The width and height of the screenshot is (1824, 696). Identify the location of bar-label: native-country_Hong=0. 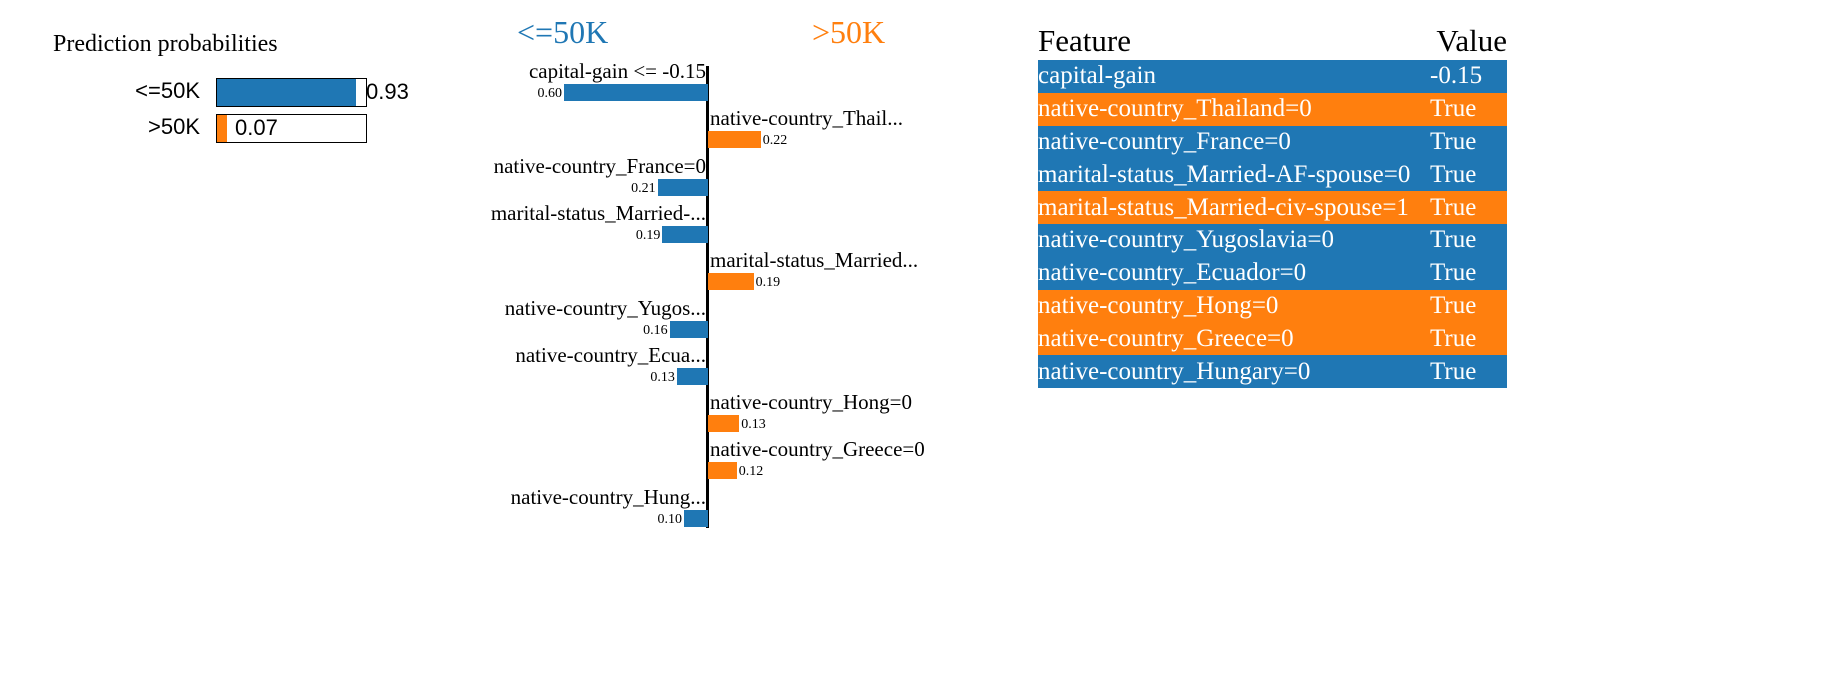
(811, 402).